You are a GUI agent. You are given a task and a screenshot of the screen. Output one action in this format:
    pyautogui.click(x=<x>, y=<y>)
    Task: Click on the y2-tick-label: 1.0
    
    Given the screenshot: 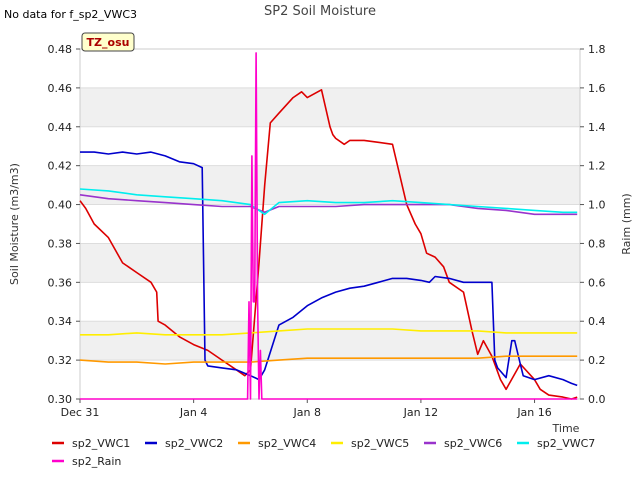 What is the action you would take?
    pyautogui.click(x=597, y=205)
    